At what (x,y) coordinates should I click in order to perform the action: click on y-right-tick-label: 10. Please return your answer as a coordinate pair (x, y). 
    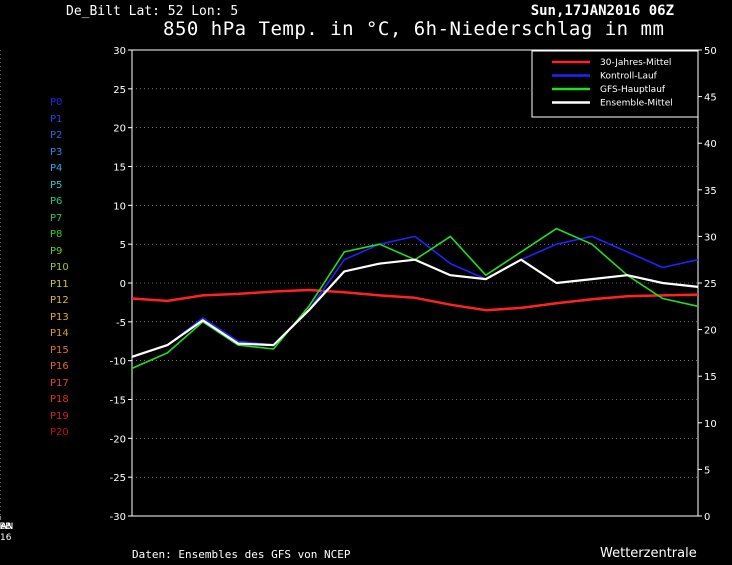
    Looking at the image, I should click on (710, 424).